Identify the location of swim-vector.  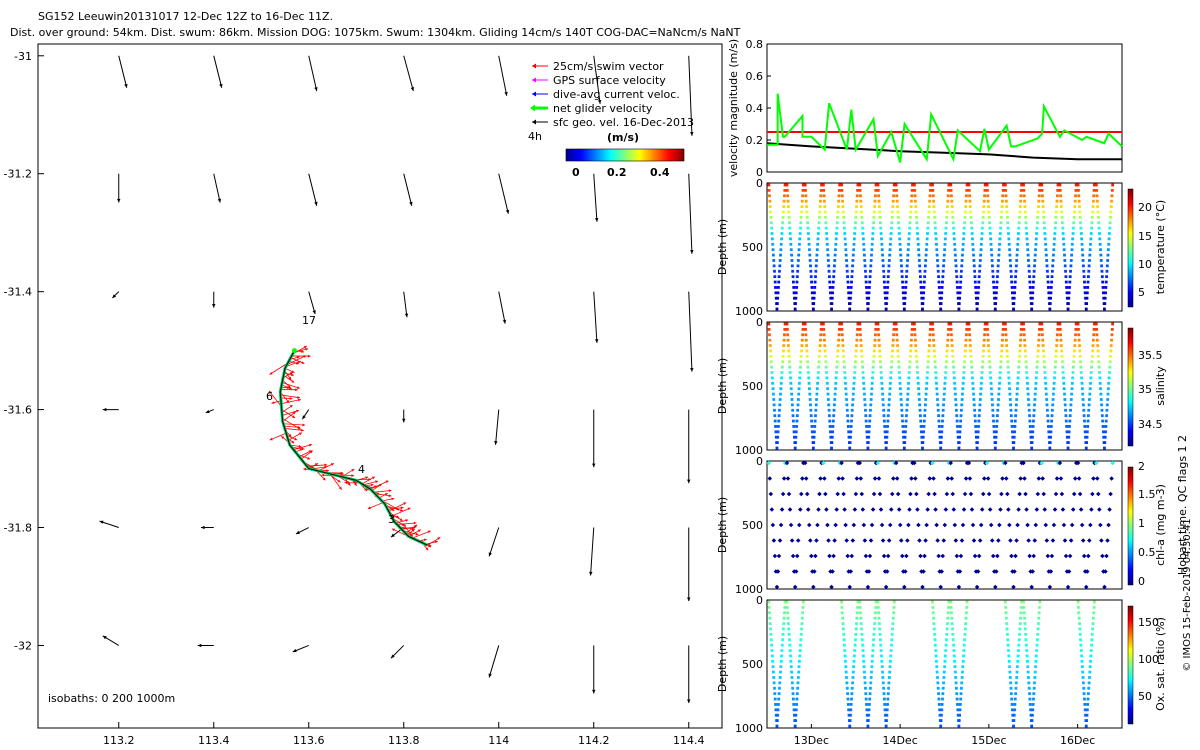
(336, 481).